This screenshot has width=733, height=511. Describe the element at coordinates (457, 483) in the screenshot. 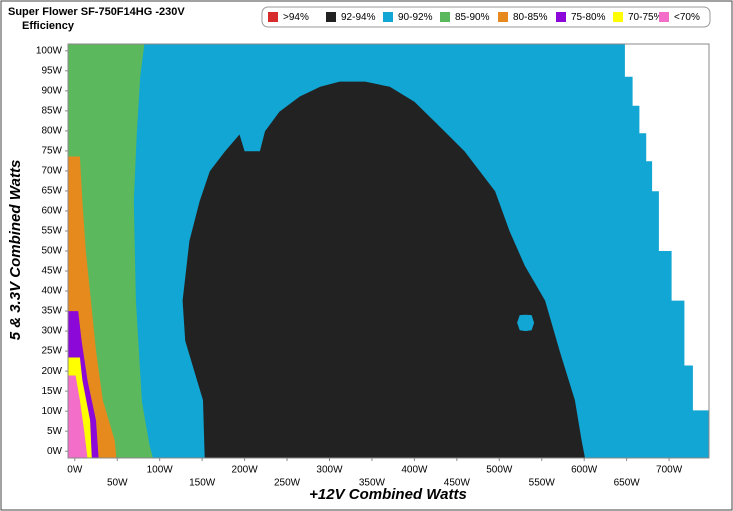

I see `x-tick-label: 450W` at that location.